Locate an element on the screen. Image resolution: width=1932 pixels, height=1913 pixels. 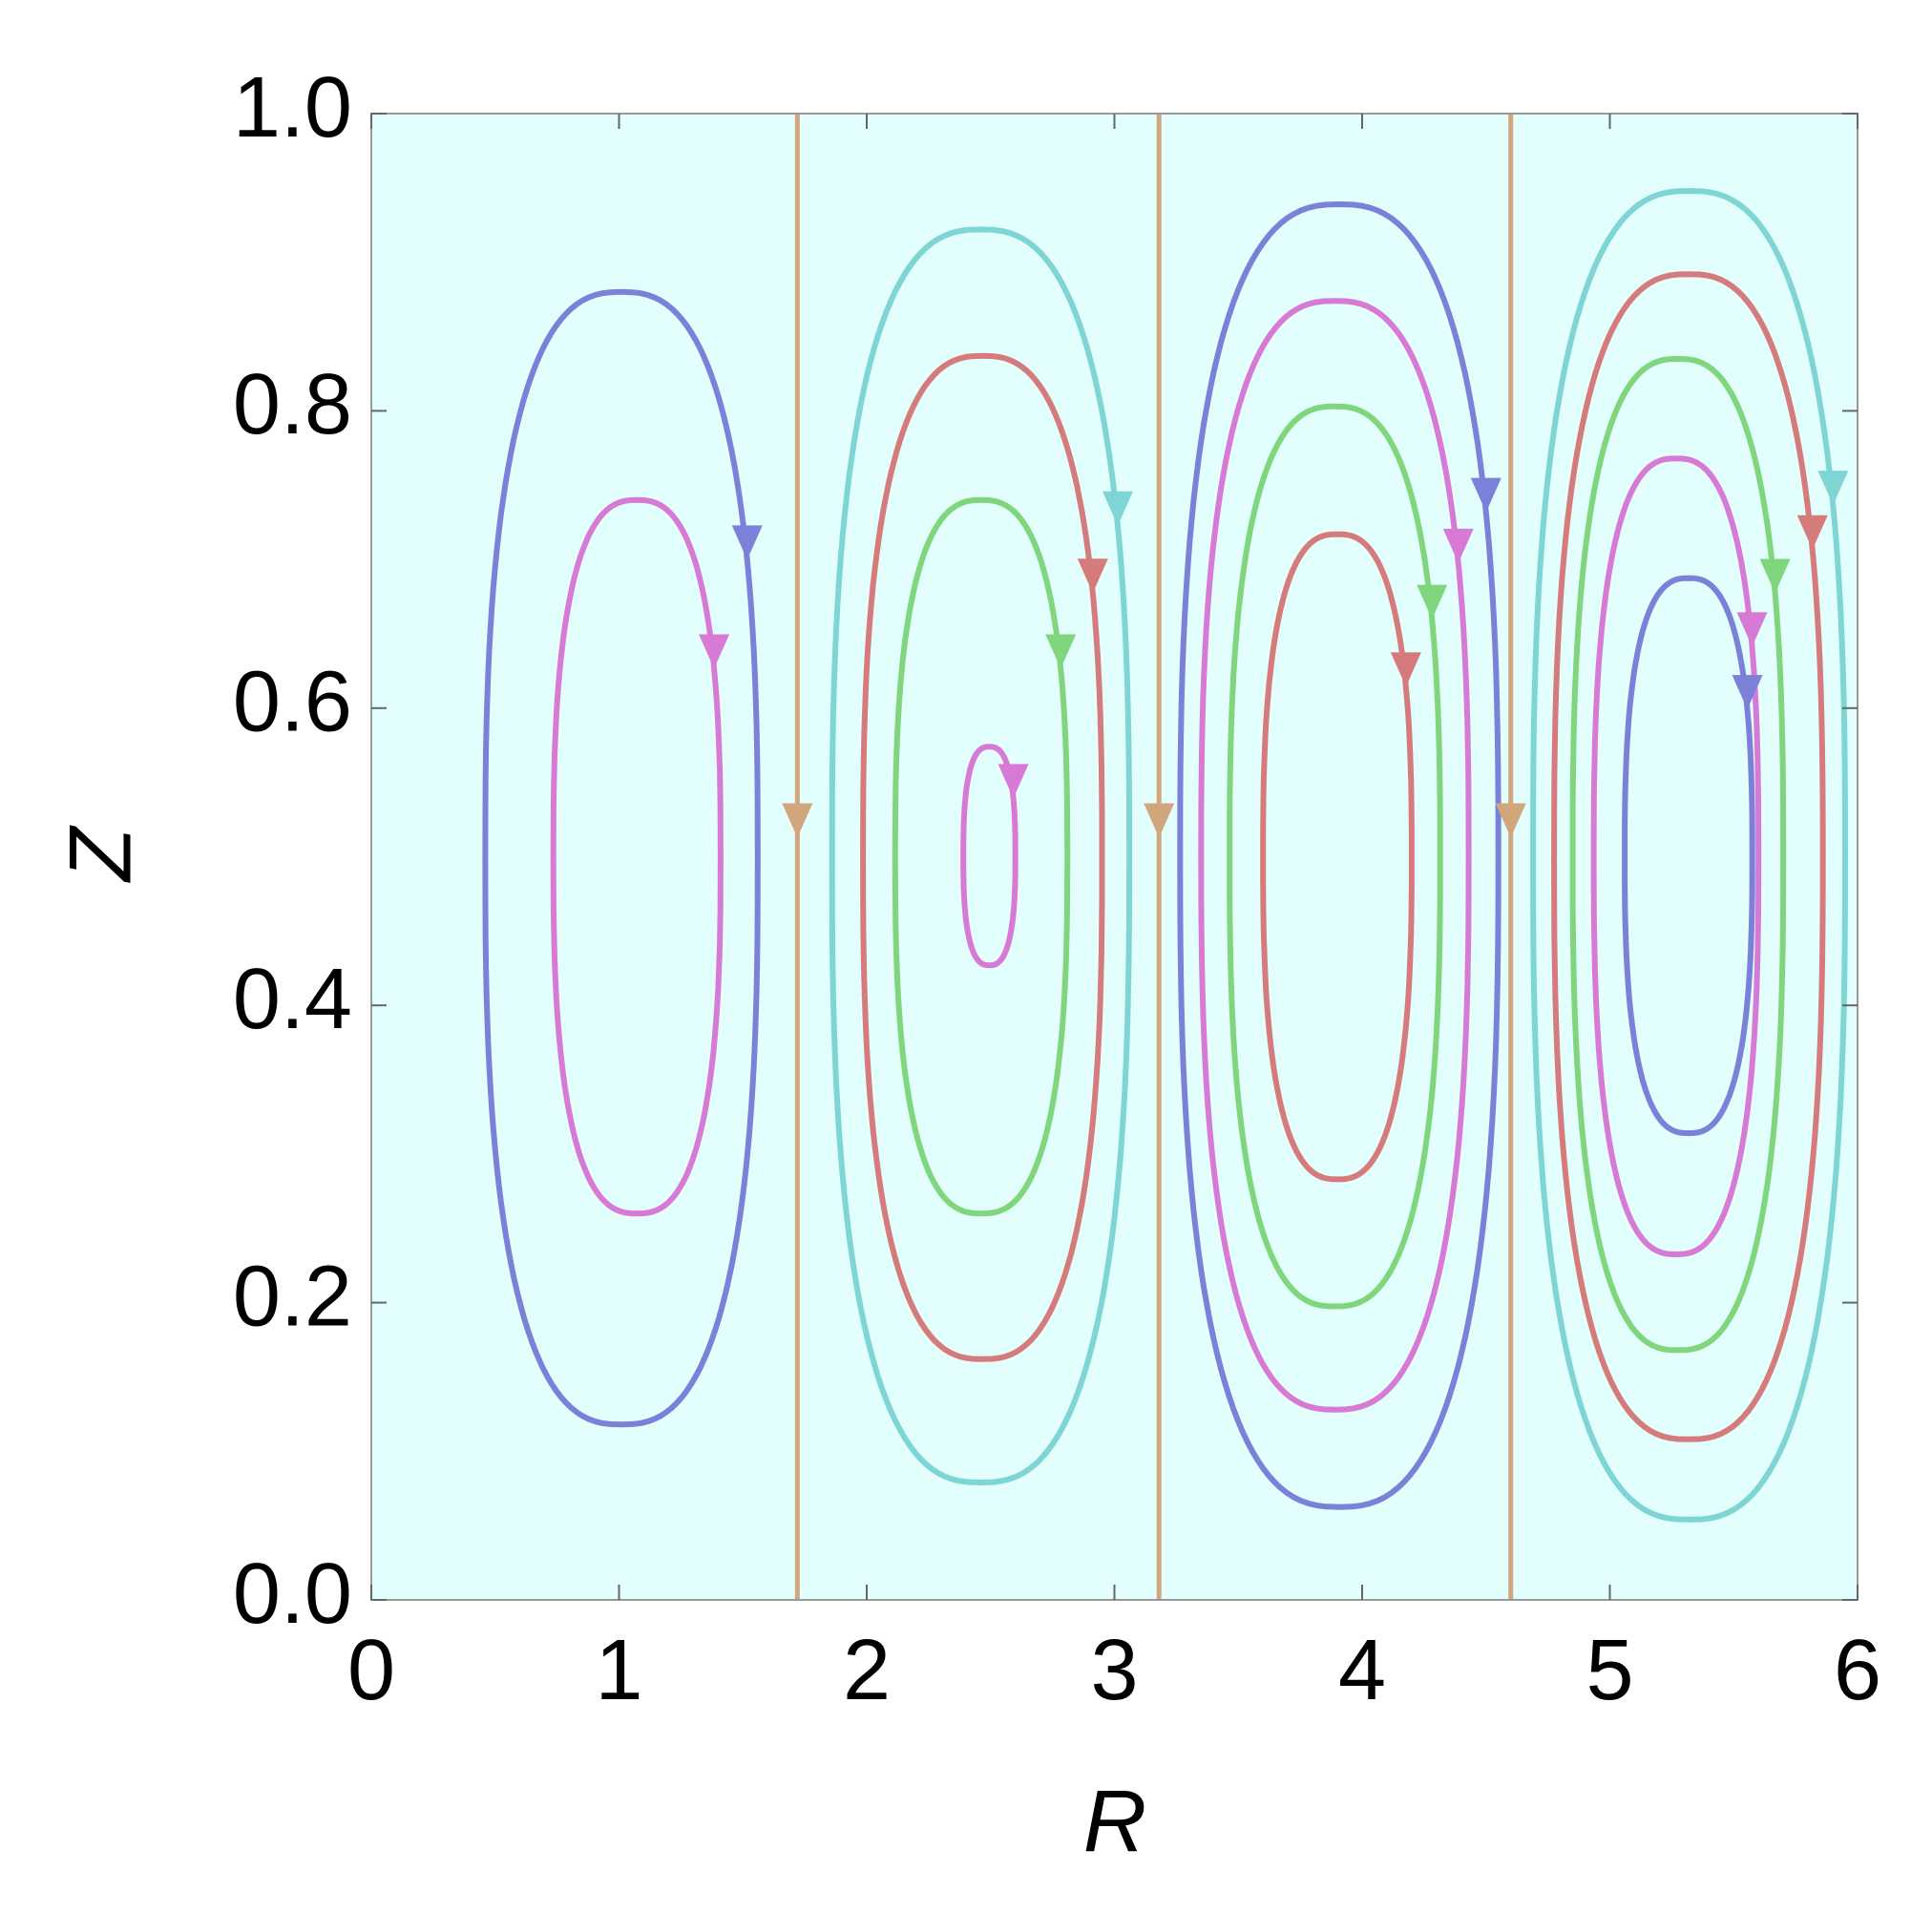
x-tick-label: 0 is located at coordinates (371, 1670).